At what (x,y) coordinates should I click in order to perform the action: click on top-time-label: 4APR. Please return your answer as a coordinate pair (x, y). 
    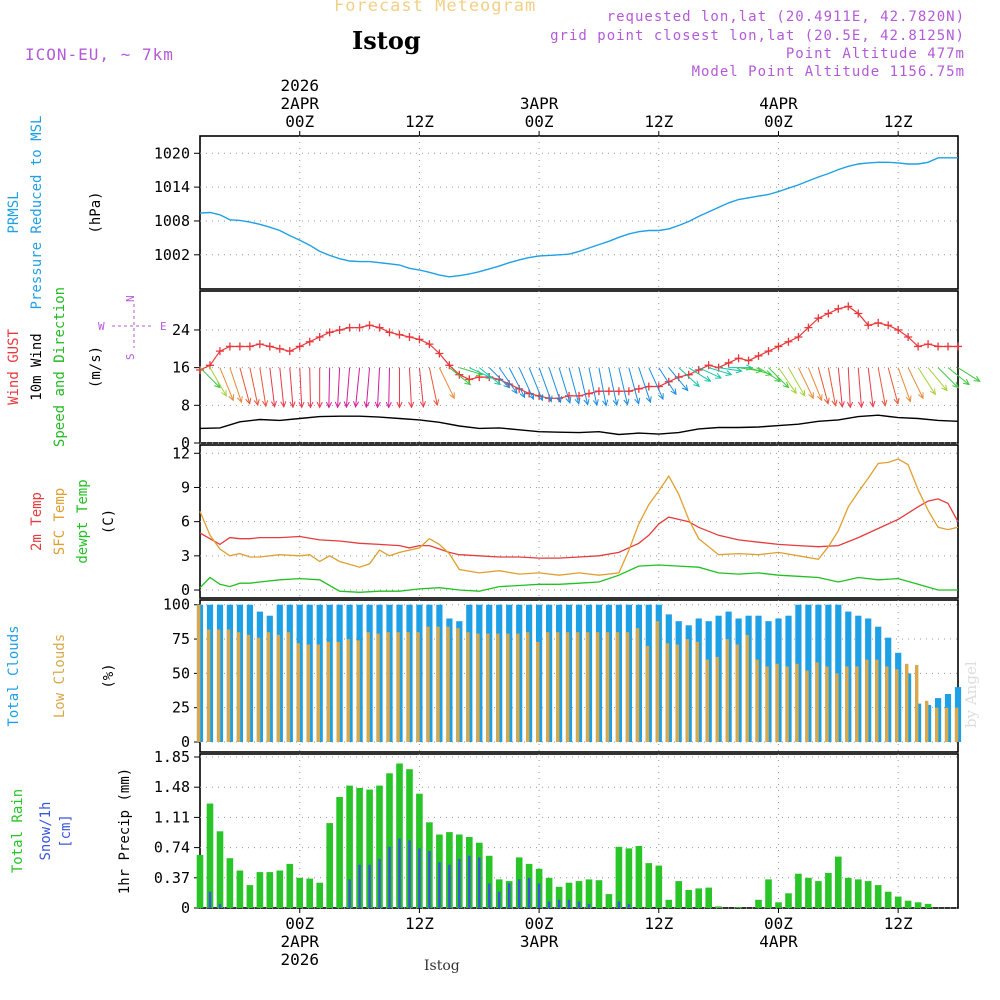
    Looking at the image, I should click on (778, 103).